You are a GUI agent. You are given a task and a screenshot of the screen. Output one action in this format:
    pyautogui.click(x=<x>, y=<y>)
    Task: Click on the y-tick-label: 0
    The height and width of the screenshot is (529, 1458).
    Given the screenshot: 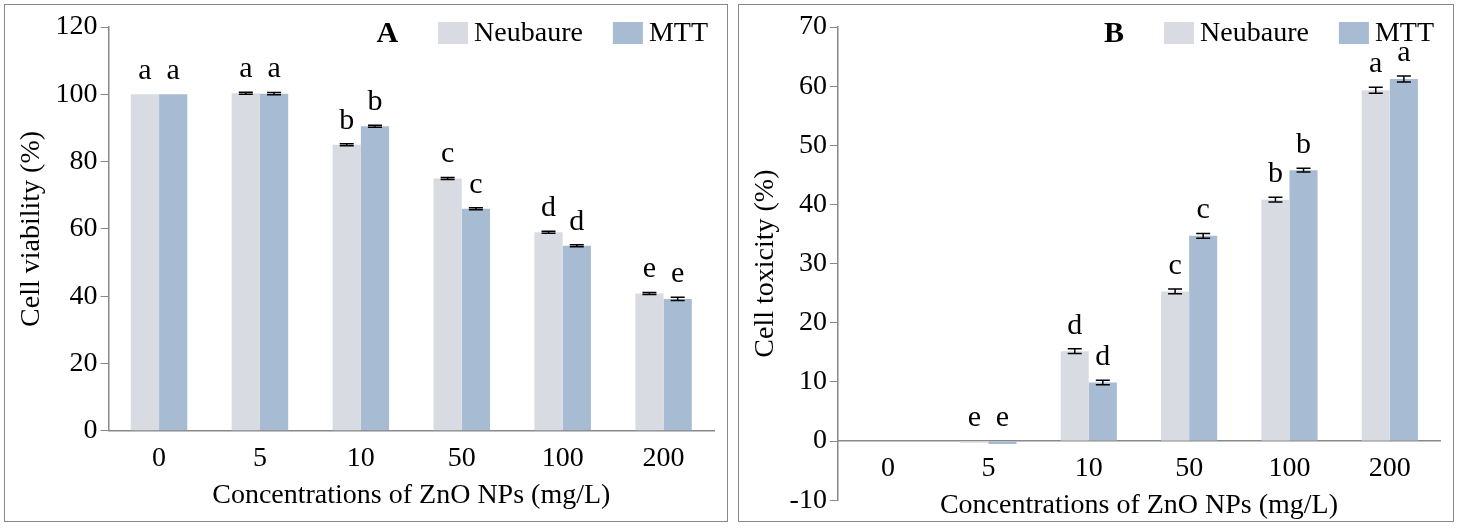 What is the action you would take?
    pyautogui.click(x=90, y=429)
    